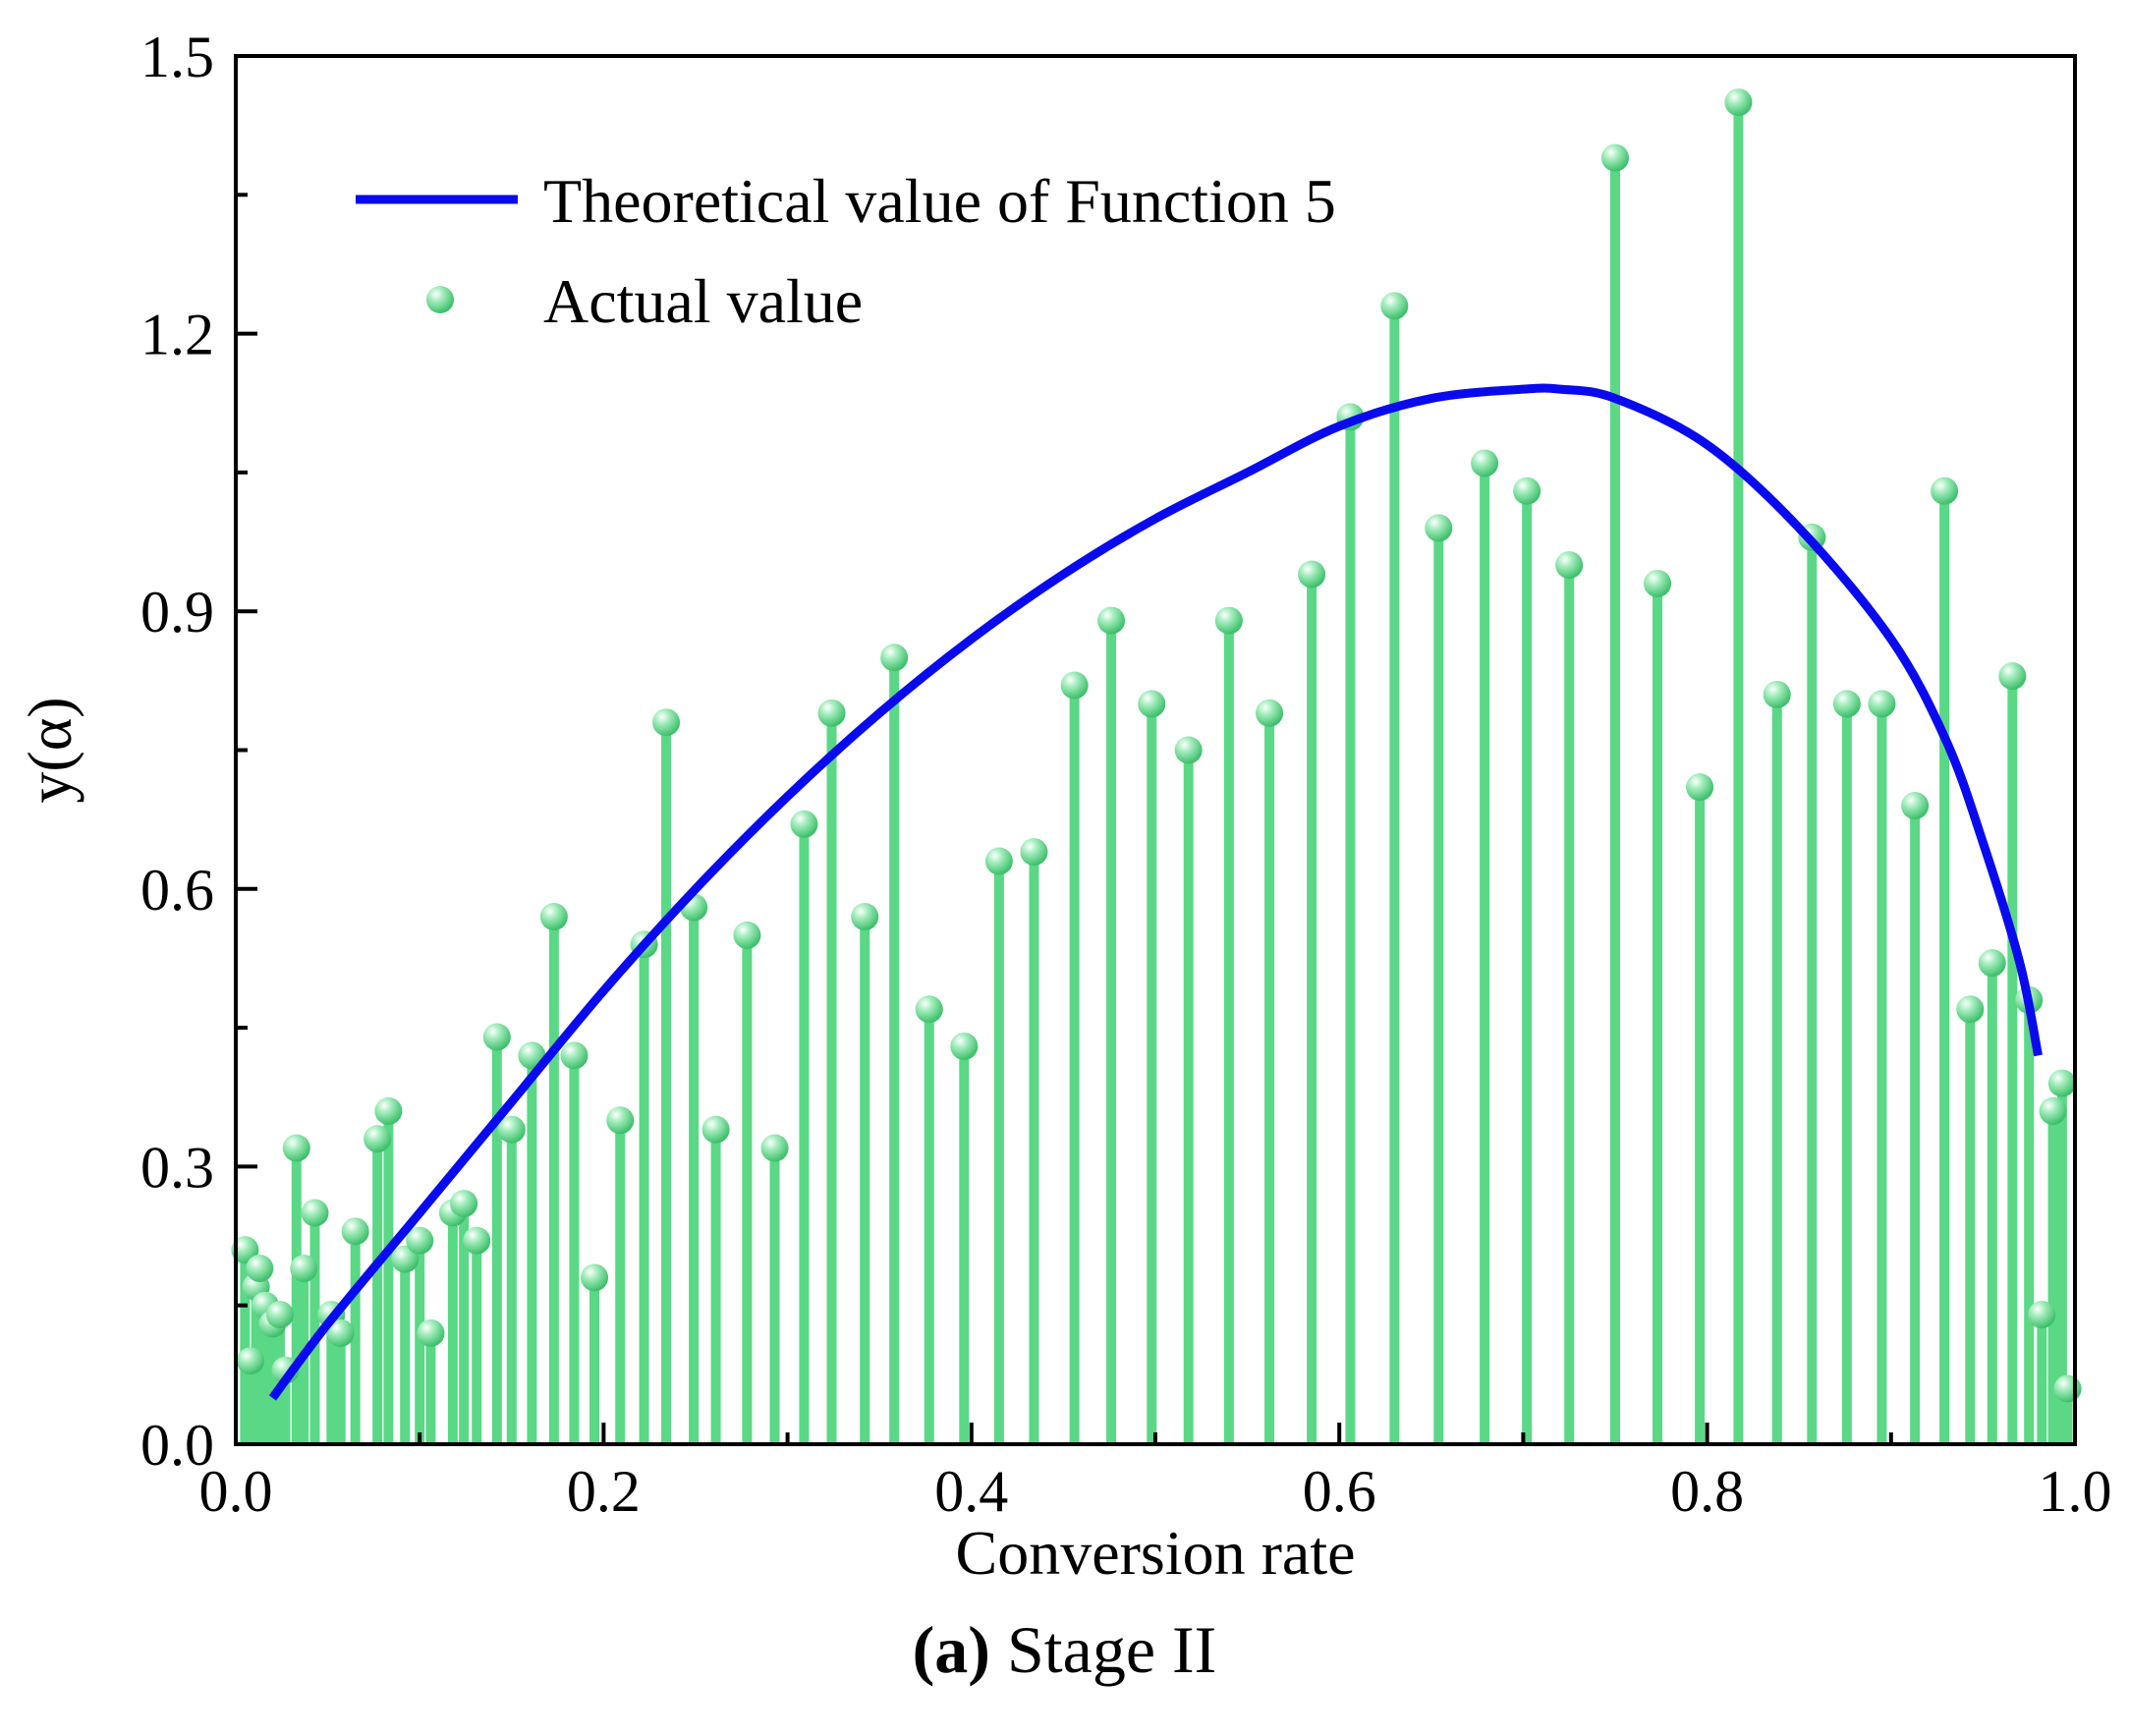 The height and width of the screenshot is (1736, 2129). Describe the element at coordinates (971, 1491) in the screenshot. I see `x-tick-label-2: 0.4` at that location.